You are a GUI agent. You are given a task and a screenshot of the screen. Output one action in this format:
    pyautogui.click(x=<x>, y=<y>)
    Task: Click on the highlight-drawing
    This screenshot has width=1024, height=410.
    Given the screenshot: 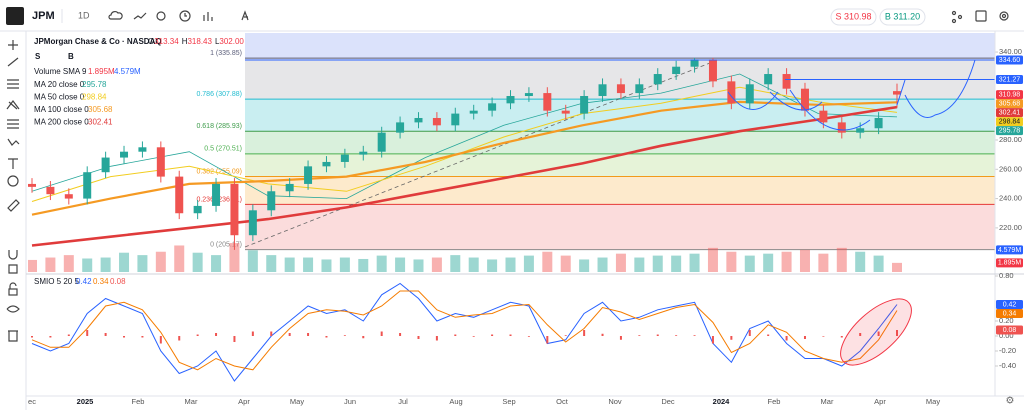 What is the action you would take?
    pyautogui.click(x=876, y=332)
    